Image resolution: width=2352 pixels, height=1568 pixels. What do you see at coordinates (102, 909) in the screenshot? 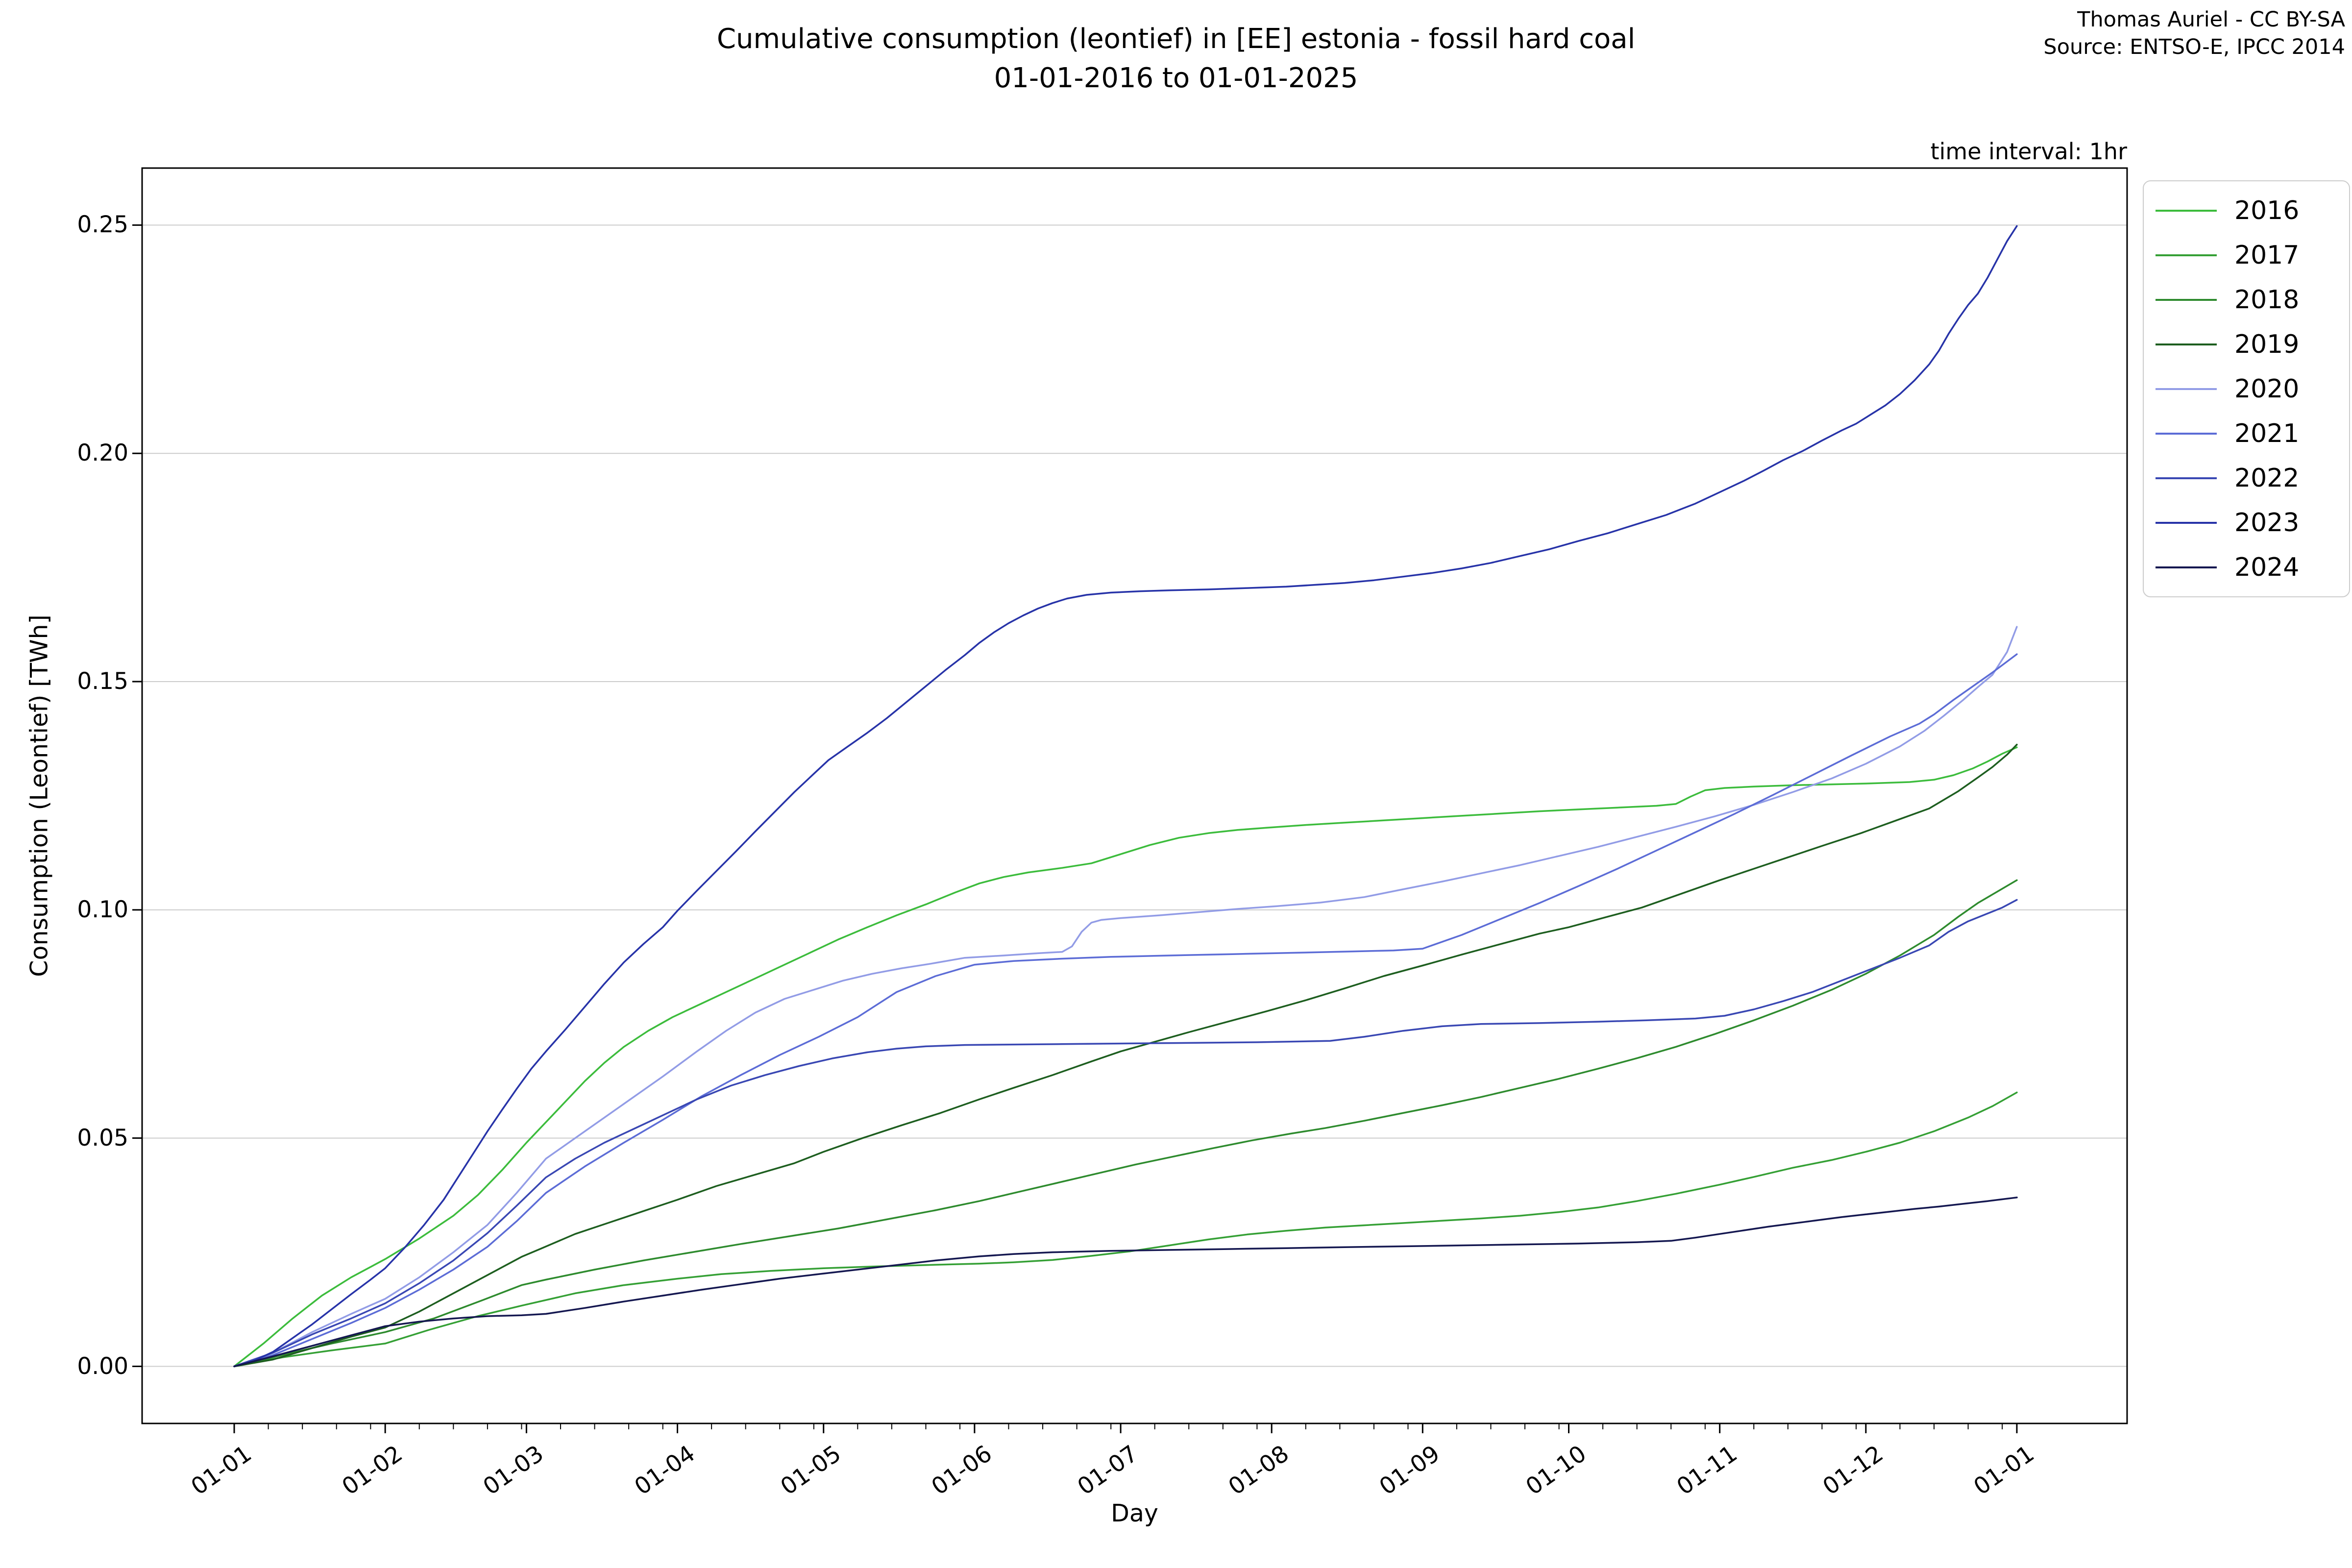
I see `y-tick-label-0.10: 0.10` at bounding box center [102, 909].